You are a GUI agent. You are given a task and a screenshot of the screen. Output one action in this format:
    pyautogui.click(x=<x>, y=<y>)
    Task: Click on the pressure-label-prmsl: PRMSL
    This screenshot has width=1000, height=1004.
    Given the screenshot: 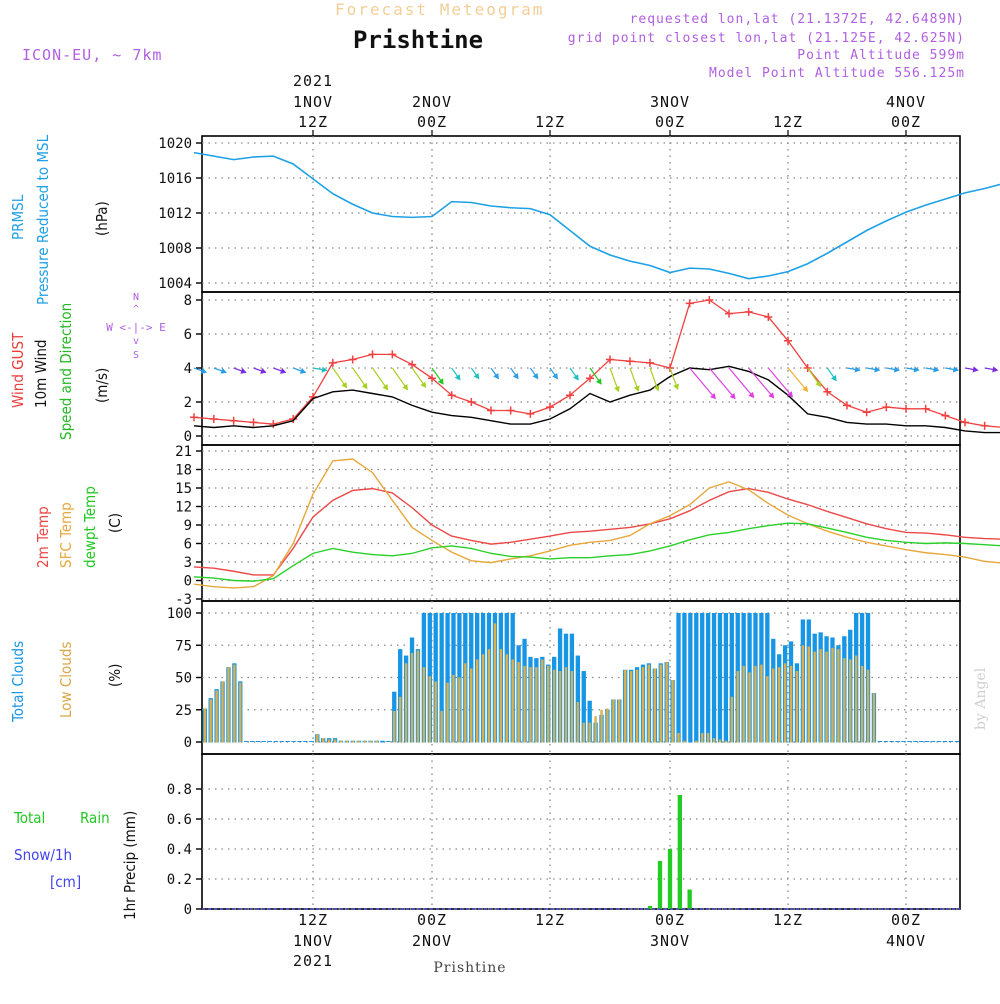 What is the action you would take?
    pyautogui.click(x=18, y=217)
    